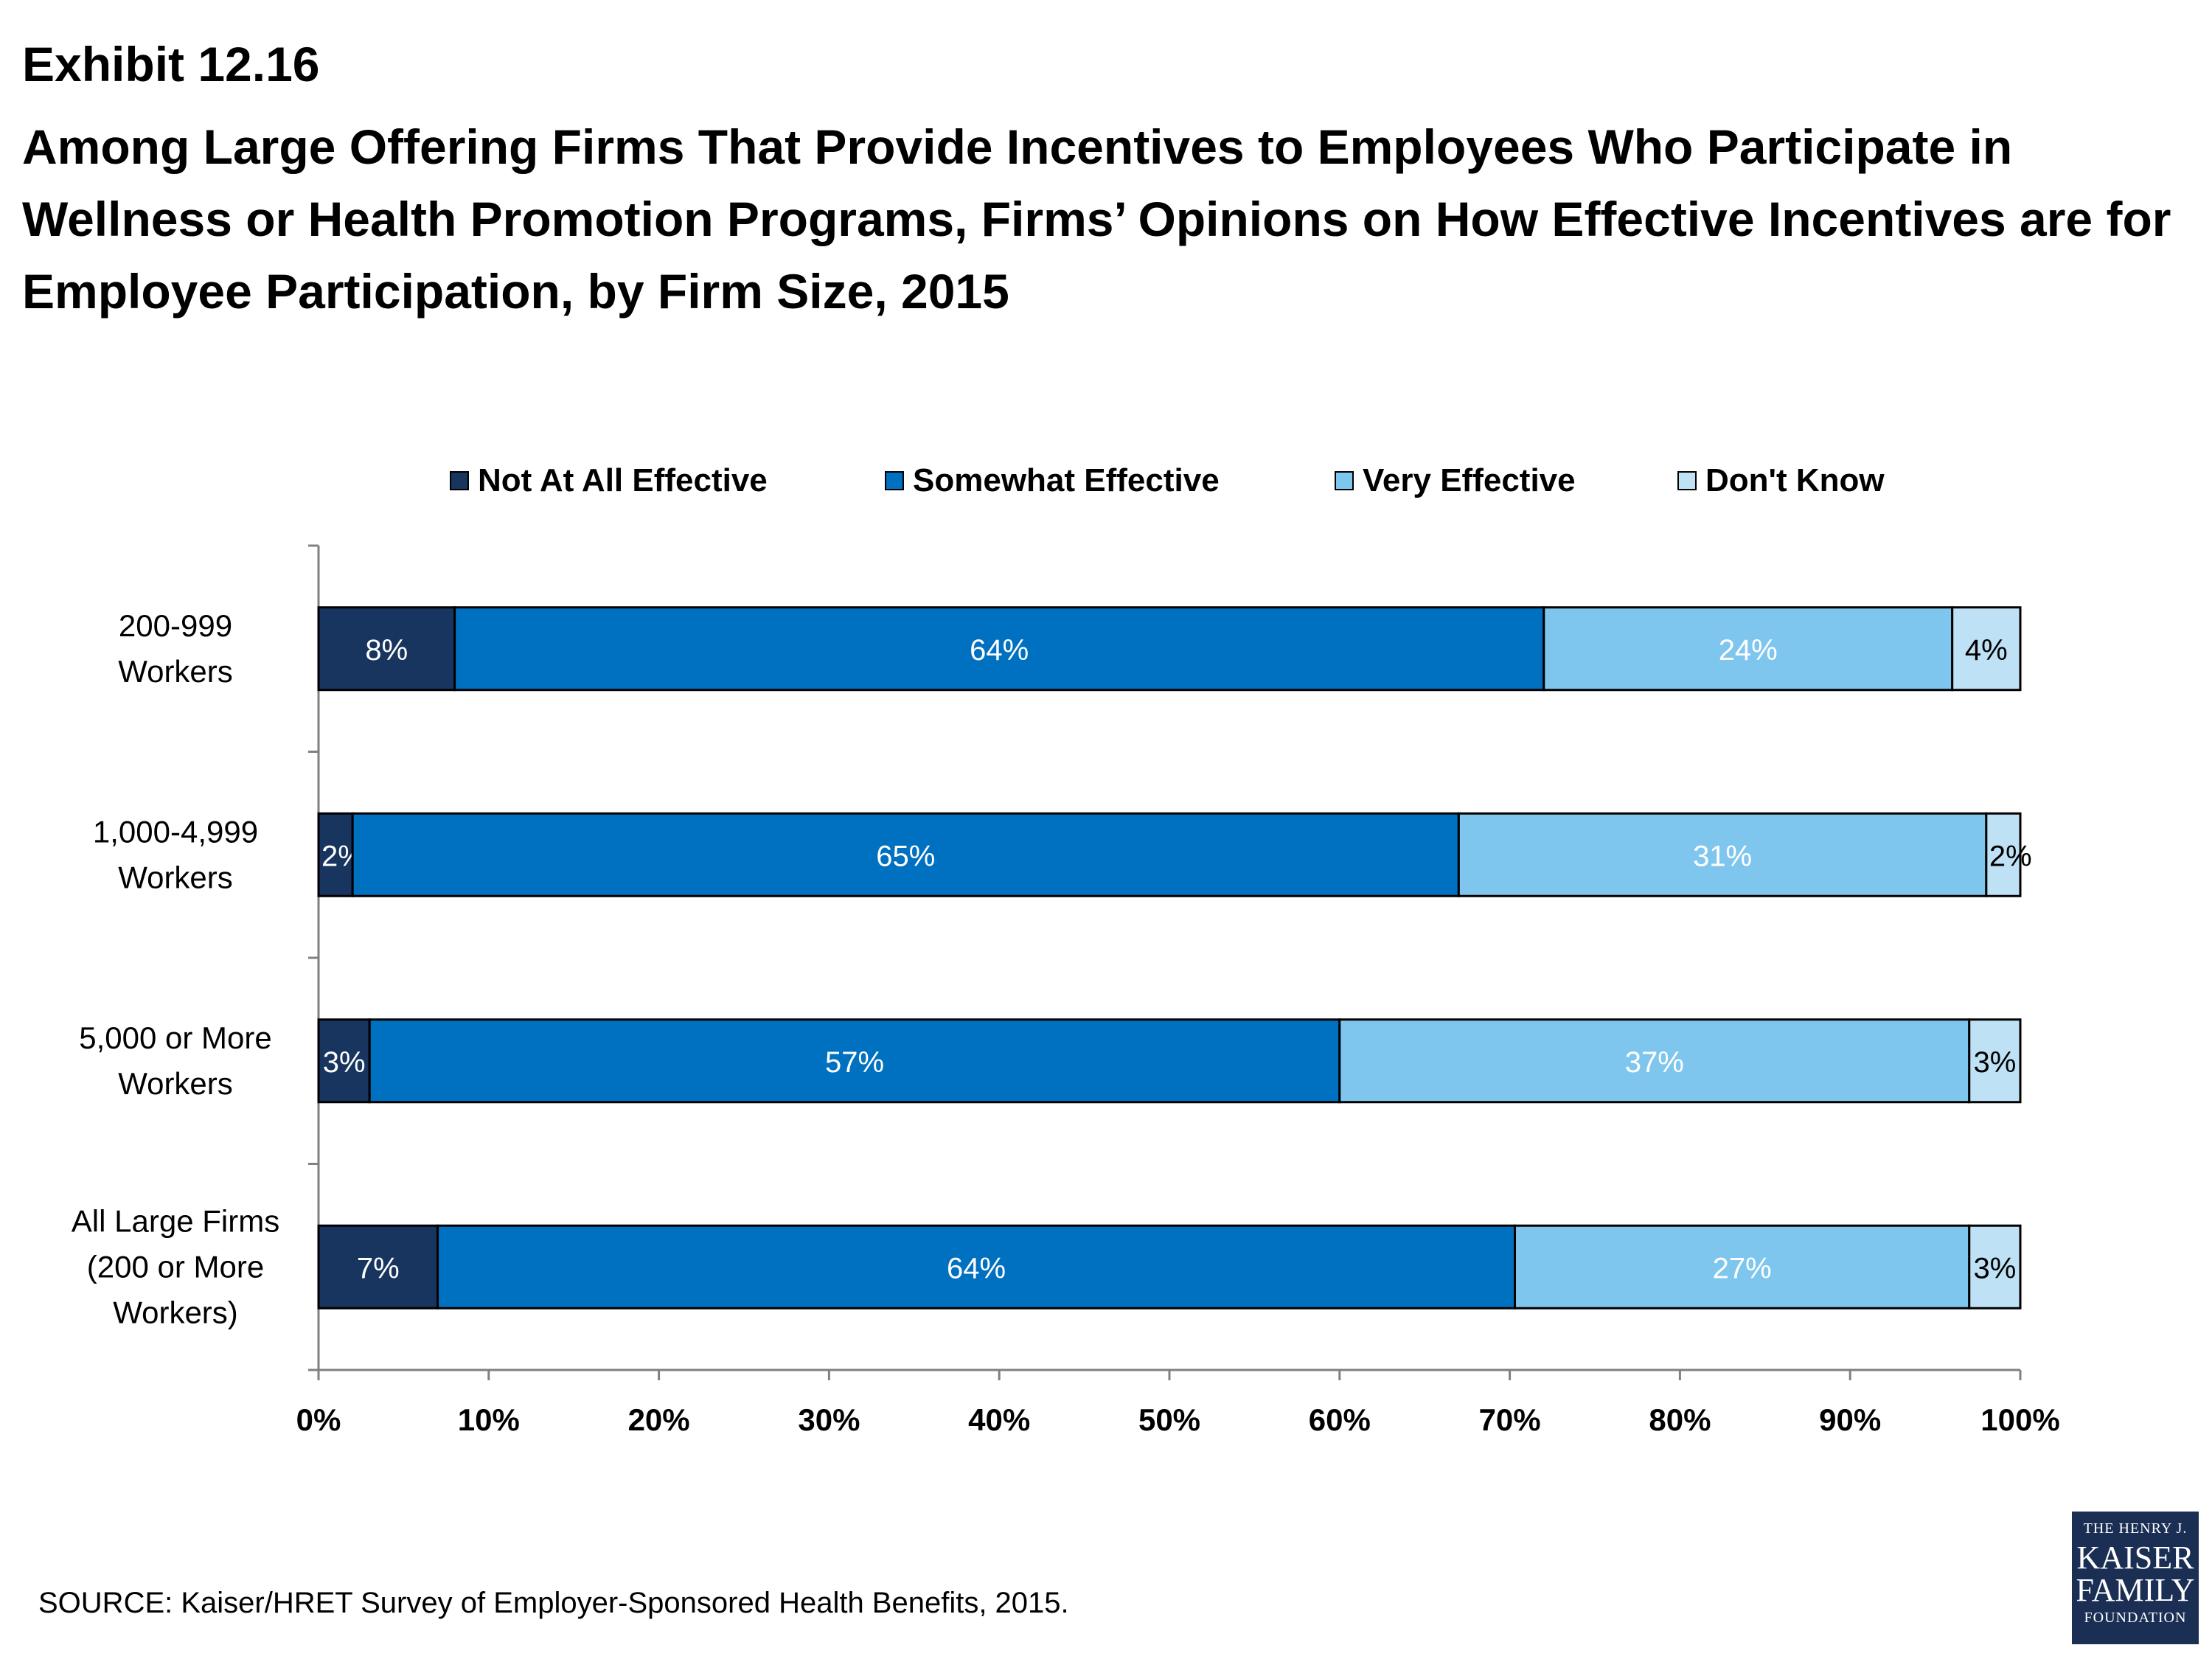  What do you see at coordinates (318, 1419) in the screenshot?
I see `x-tick-label: 0%` at bounding box center [318, 1419].